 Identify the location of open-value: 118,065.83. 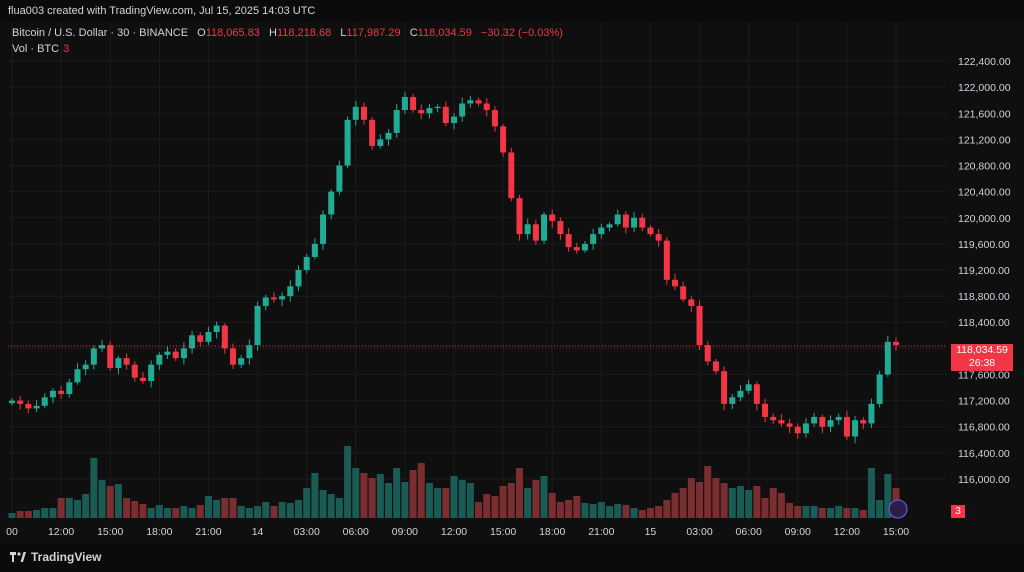
(232, 33).